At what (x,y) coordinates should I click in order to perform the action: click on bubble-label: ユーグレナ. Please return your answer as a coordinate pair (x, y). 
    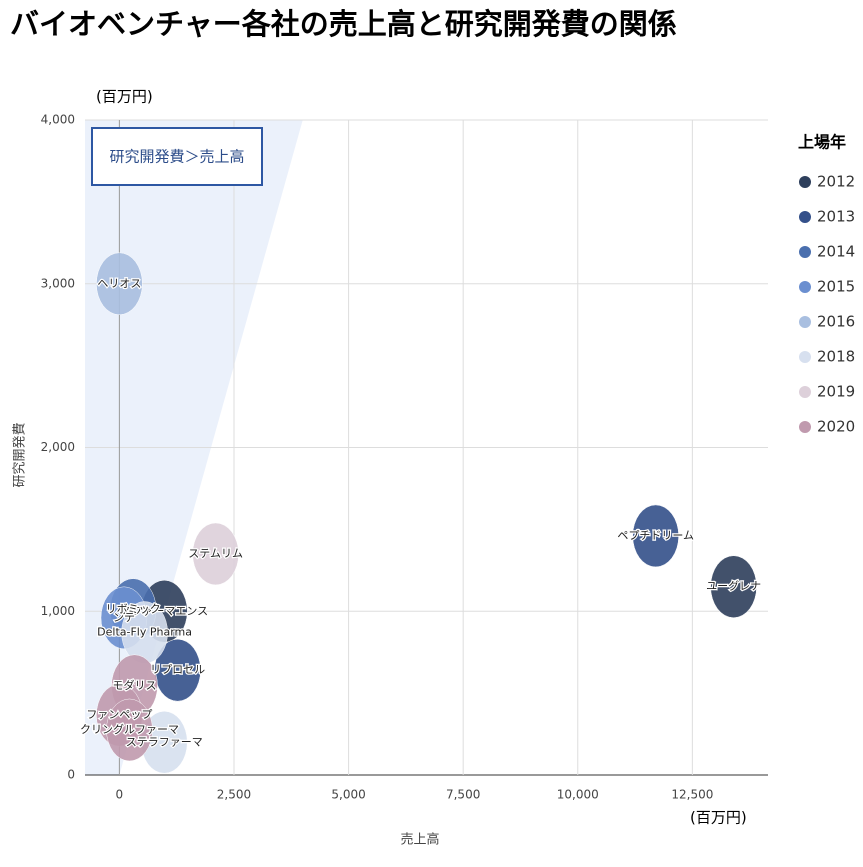
    Looking at the image, I should click on (733, 586).